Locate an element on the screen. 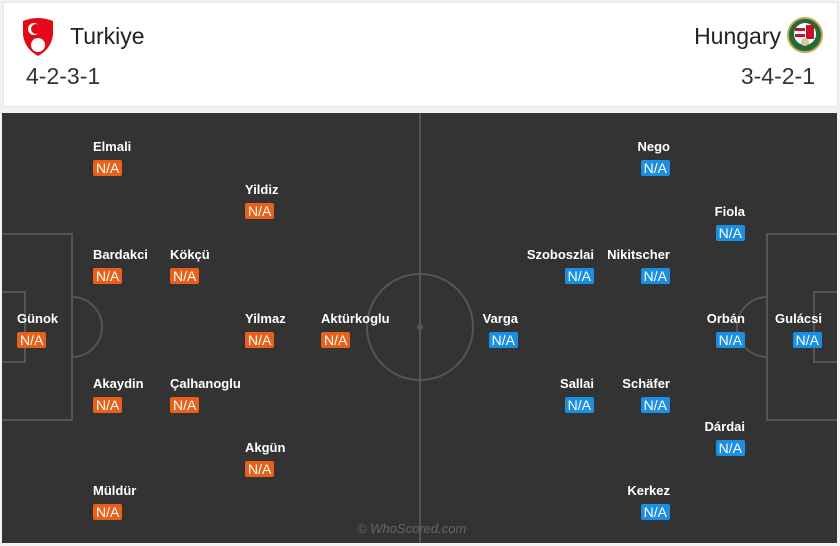  player-name: Akgün is located at coordinates (265, 447).